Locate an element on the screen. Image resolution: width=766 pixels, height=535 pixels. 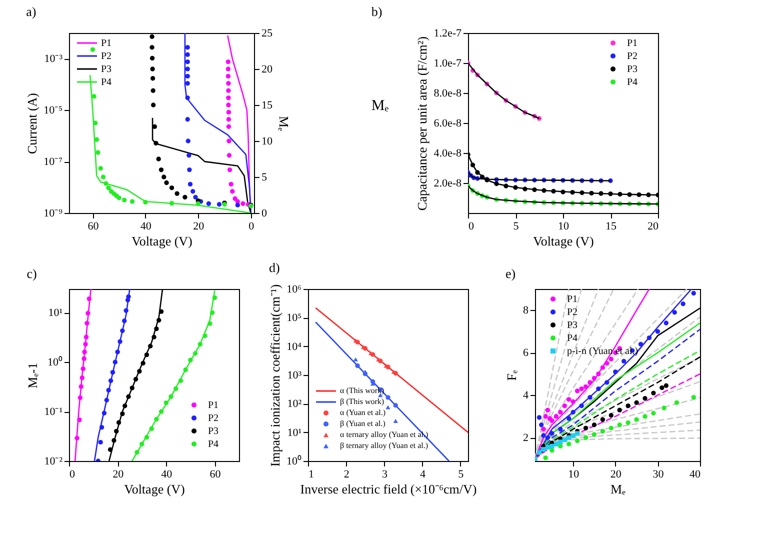
y-tick-label: 2 is located at coordinates (525, 438).